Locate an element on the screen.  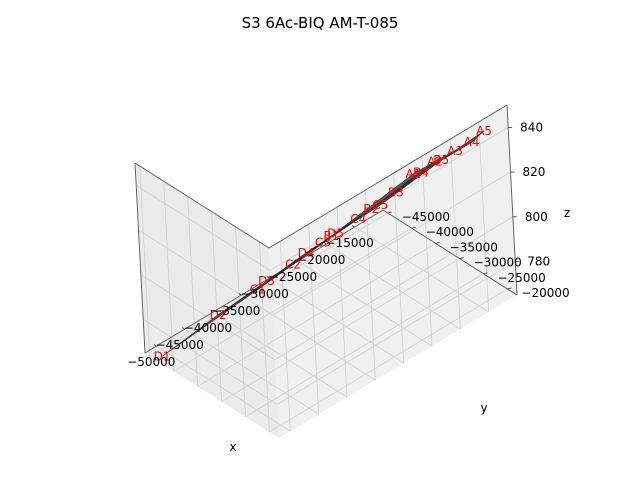
x-tick-label: −45000 is located at coordinates (180, 345).